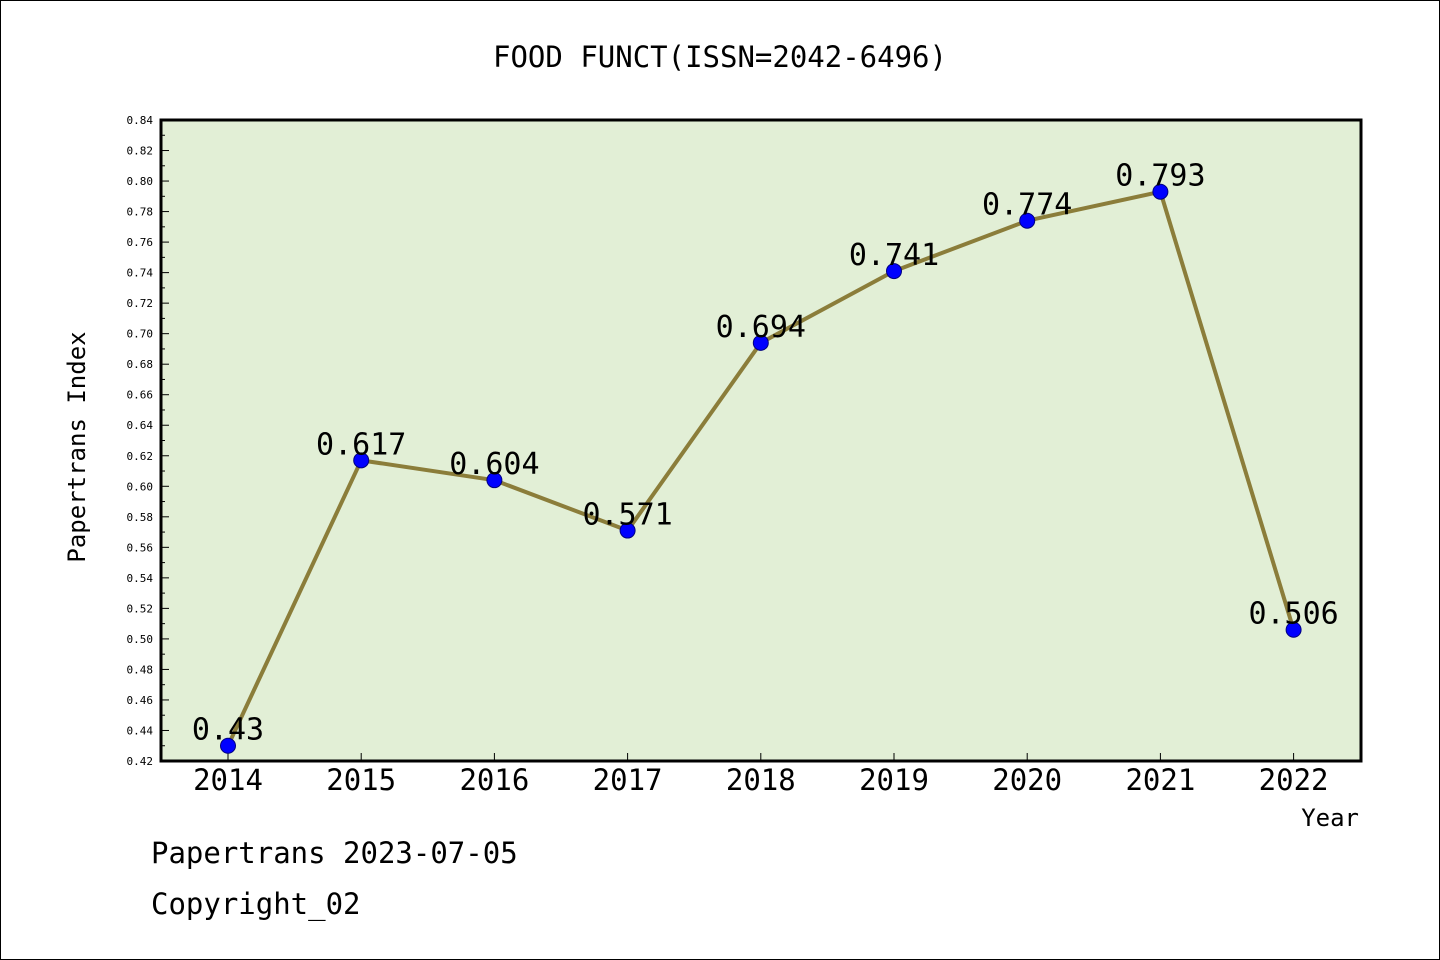  I want to click on x-tick-label: 2019, so click(894, 780).